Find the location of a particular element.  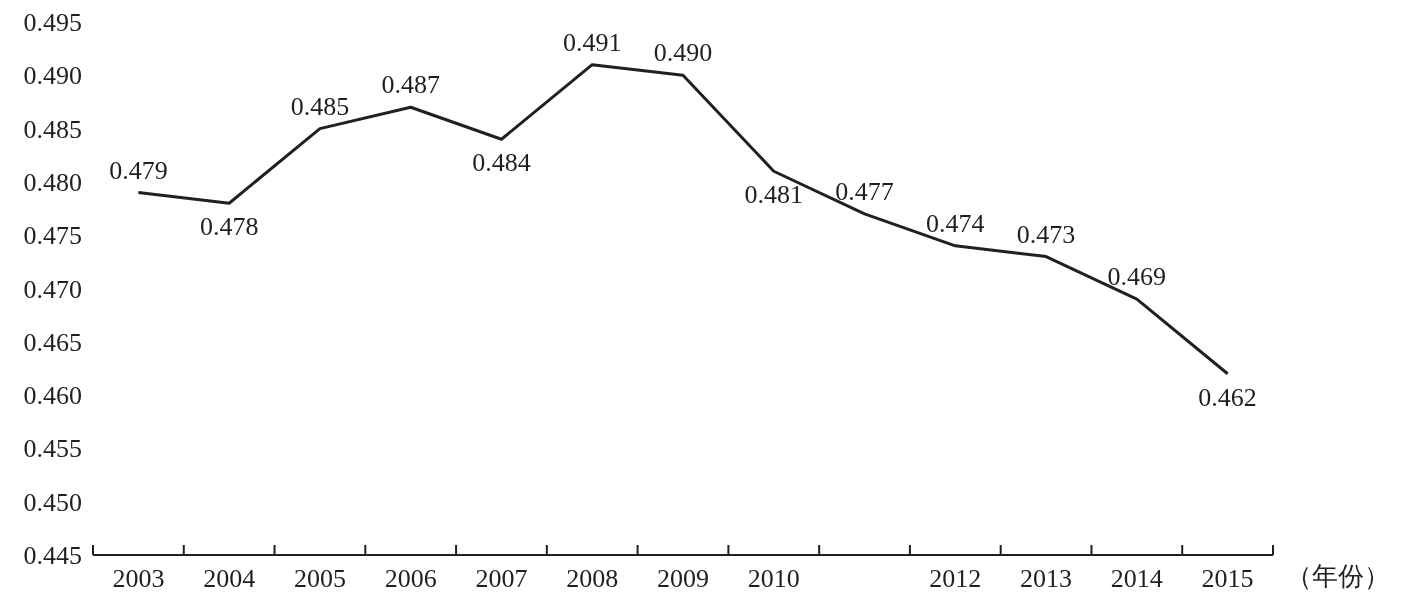

y-tick-label: 0.465 is located at coordinates (52, 342).